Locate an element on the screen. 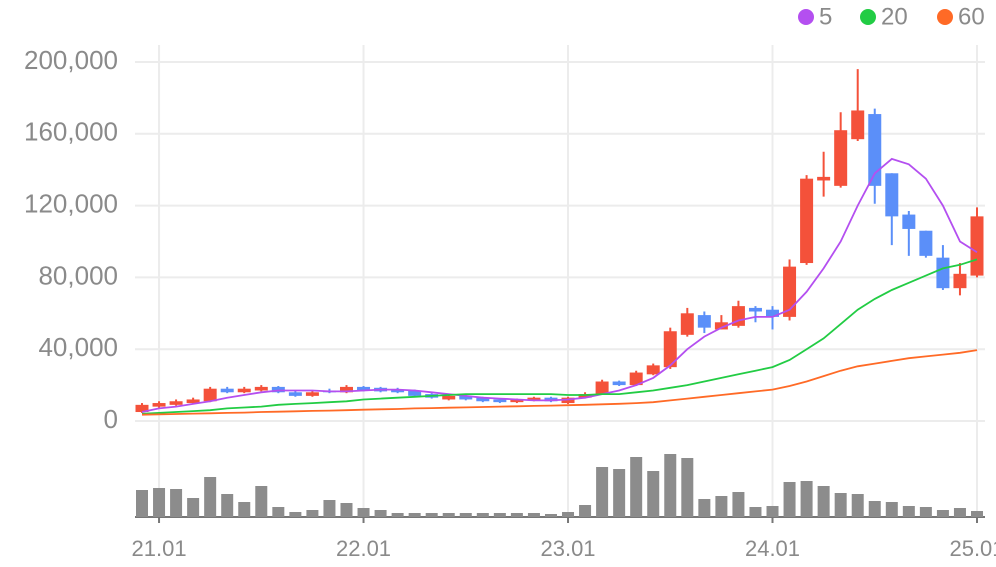 This screenshot has height=567, width=996. x-tick-label: 23.01 is located at coordinates (567, 548).